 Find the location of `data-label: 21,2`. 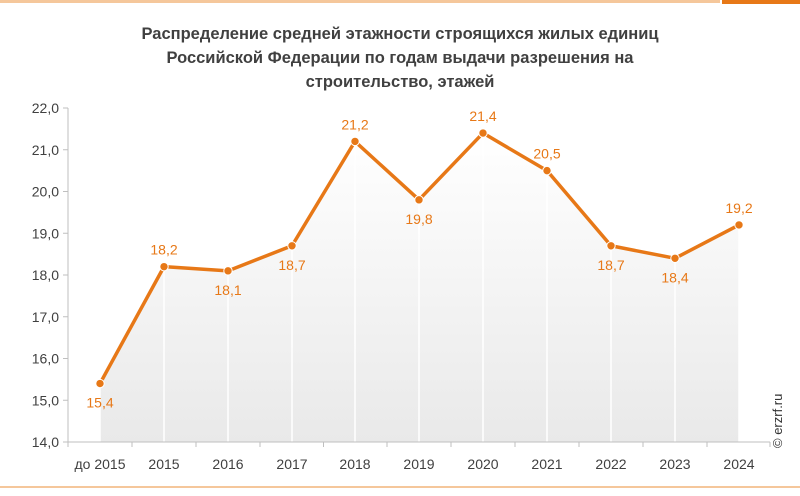

data-label: 21,2 is located at coordinates (354, 124).